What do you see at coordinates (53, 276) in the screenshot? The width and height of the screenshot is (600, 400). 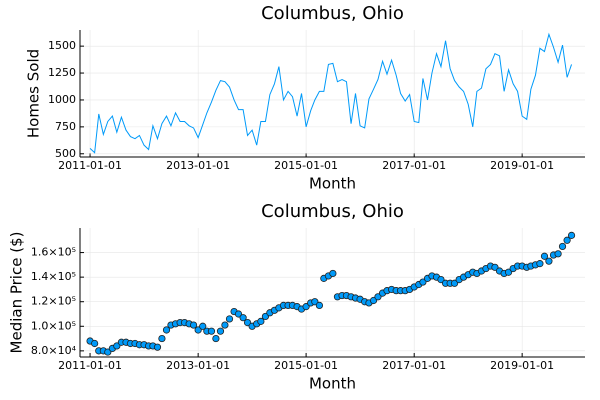 I see `y-tick-label: 1.4×10⁵` at bounding box center [53, 276].